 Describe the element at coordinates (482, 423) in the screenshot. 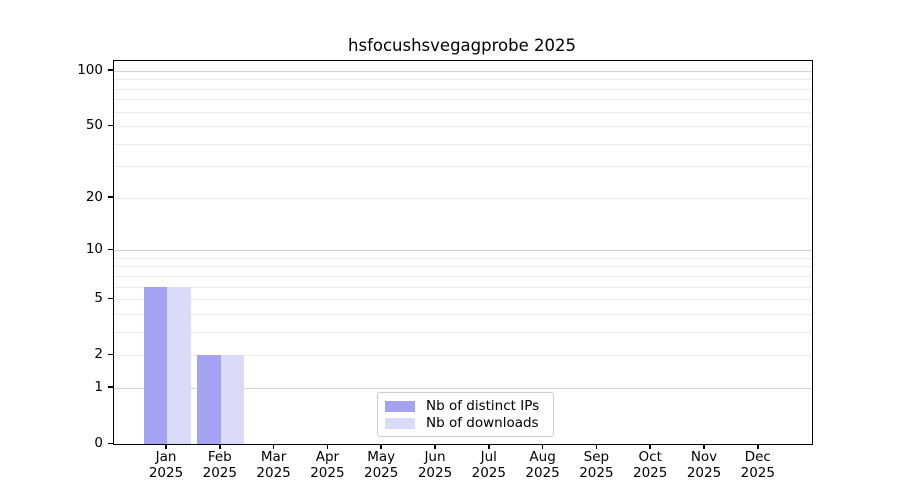

I see `legend-label-downloads: Nb of downloads` at that location.